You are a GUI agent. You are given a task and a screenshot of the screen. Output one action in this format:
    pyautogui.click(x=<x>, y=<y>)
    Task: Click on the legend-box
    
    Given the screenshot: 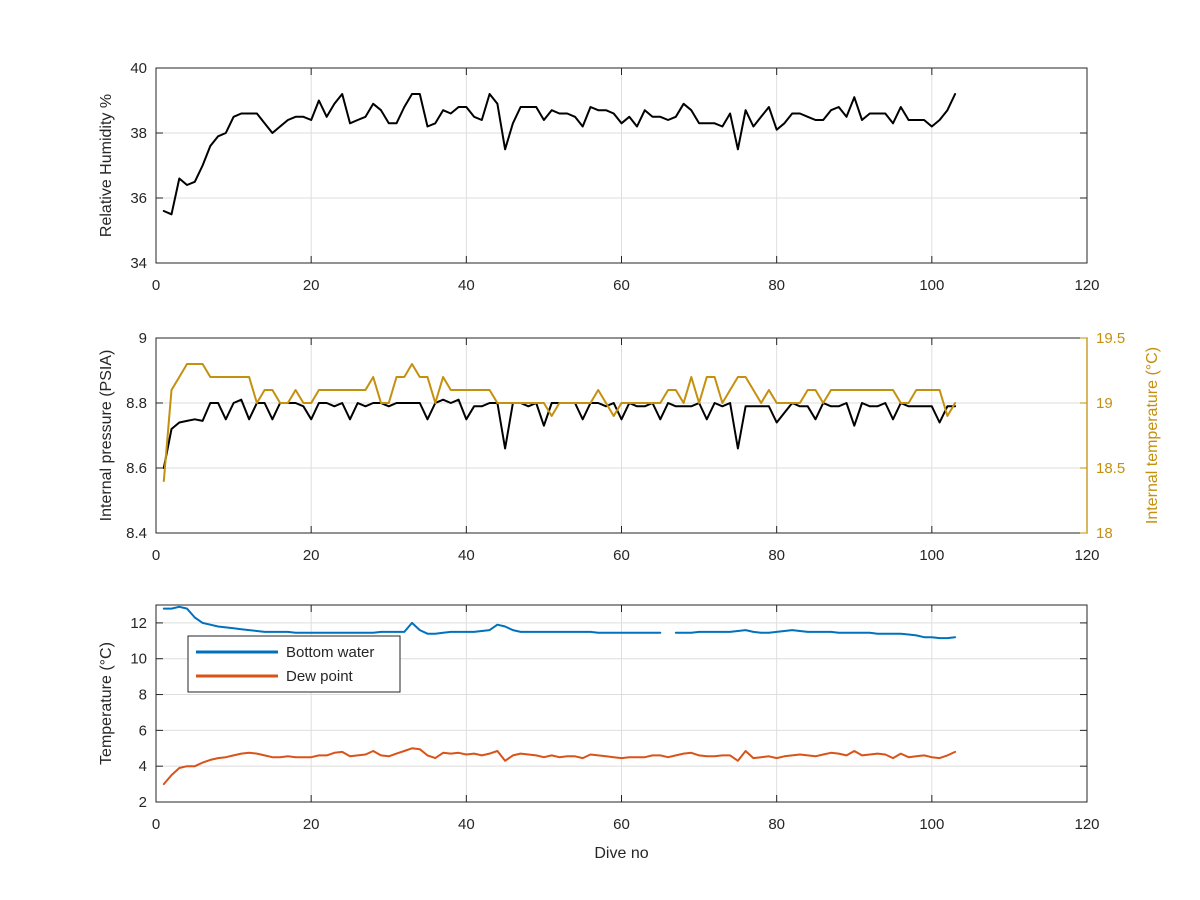 What is the action you would take?
    pyautogui.click(x=294, y=664)
    